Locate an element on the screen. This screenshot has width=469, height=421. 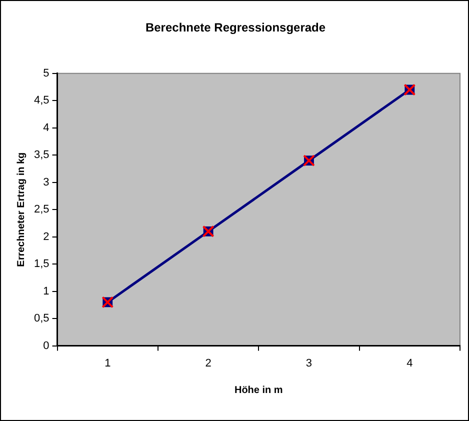
x-tick-label: 2 is located at coordinates (208, 363).